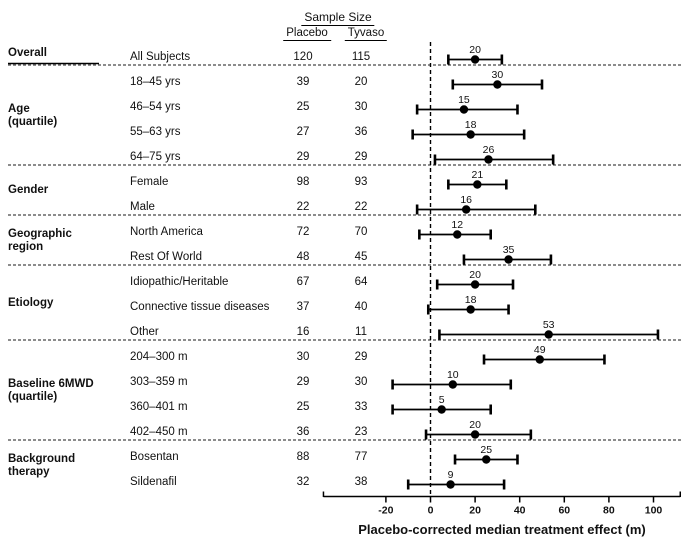 The height and width of the screenshot is (555, 687). What do you see at coordinates (153, 481) in the screenshot?
I see `subgroup-label: Sildenafil` at bounding box center [153, 481].